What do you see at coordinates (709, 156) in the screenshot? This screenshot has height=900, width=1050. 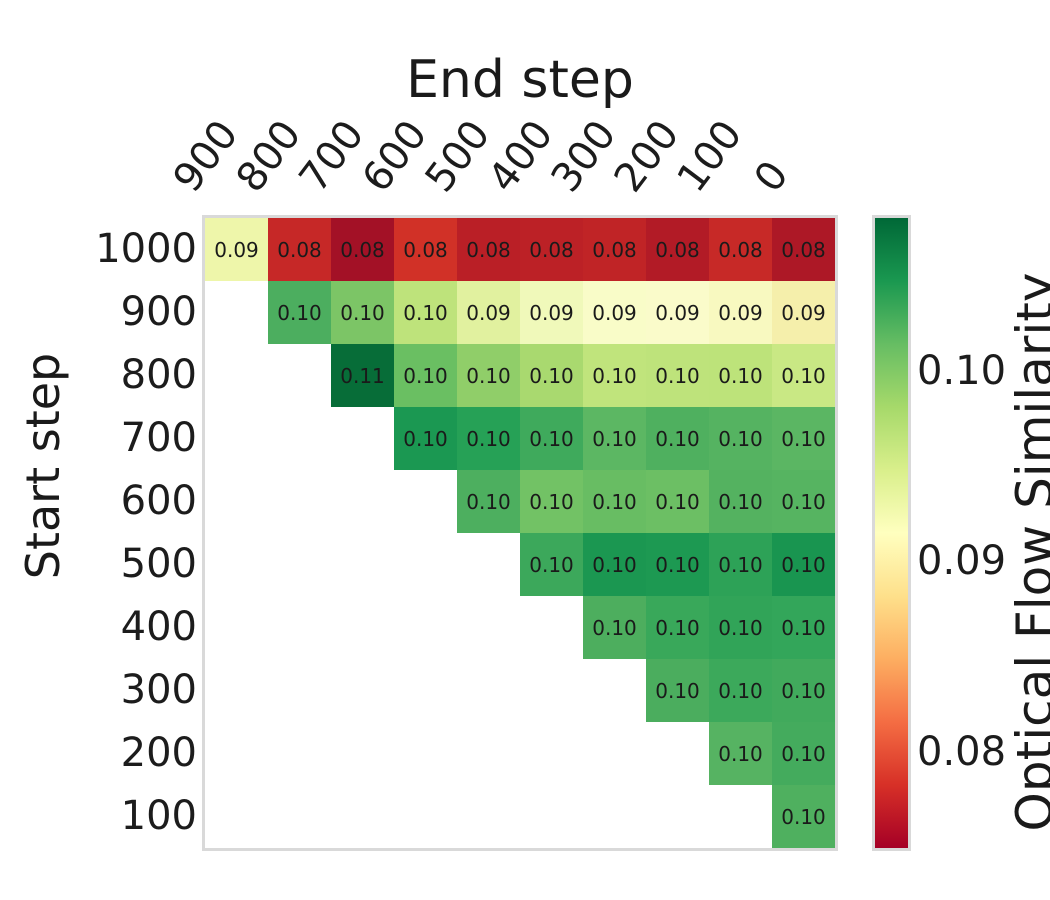 I see `x-tick-label: 100` at bounding box center [709, 156].